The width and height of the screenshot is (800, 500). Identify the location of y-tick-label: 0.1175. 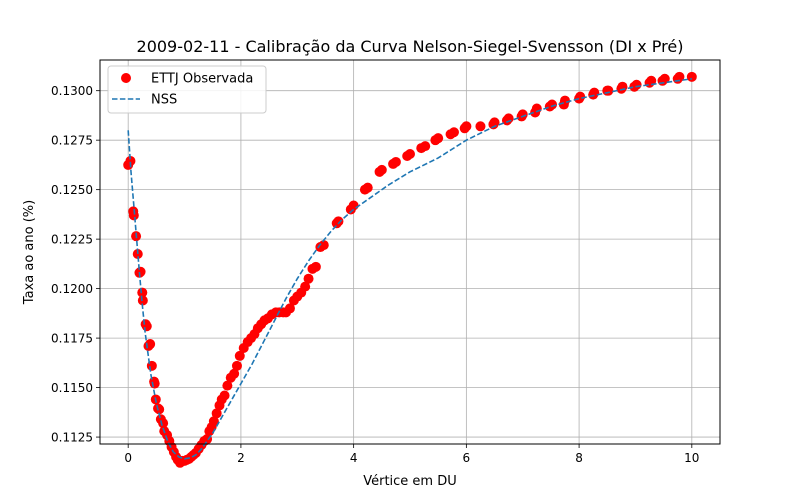
(72, 339).